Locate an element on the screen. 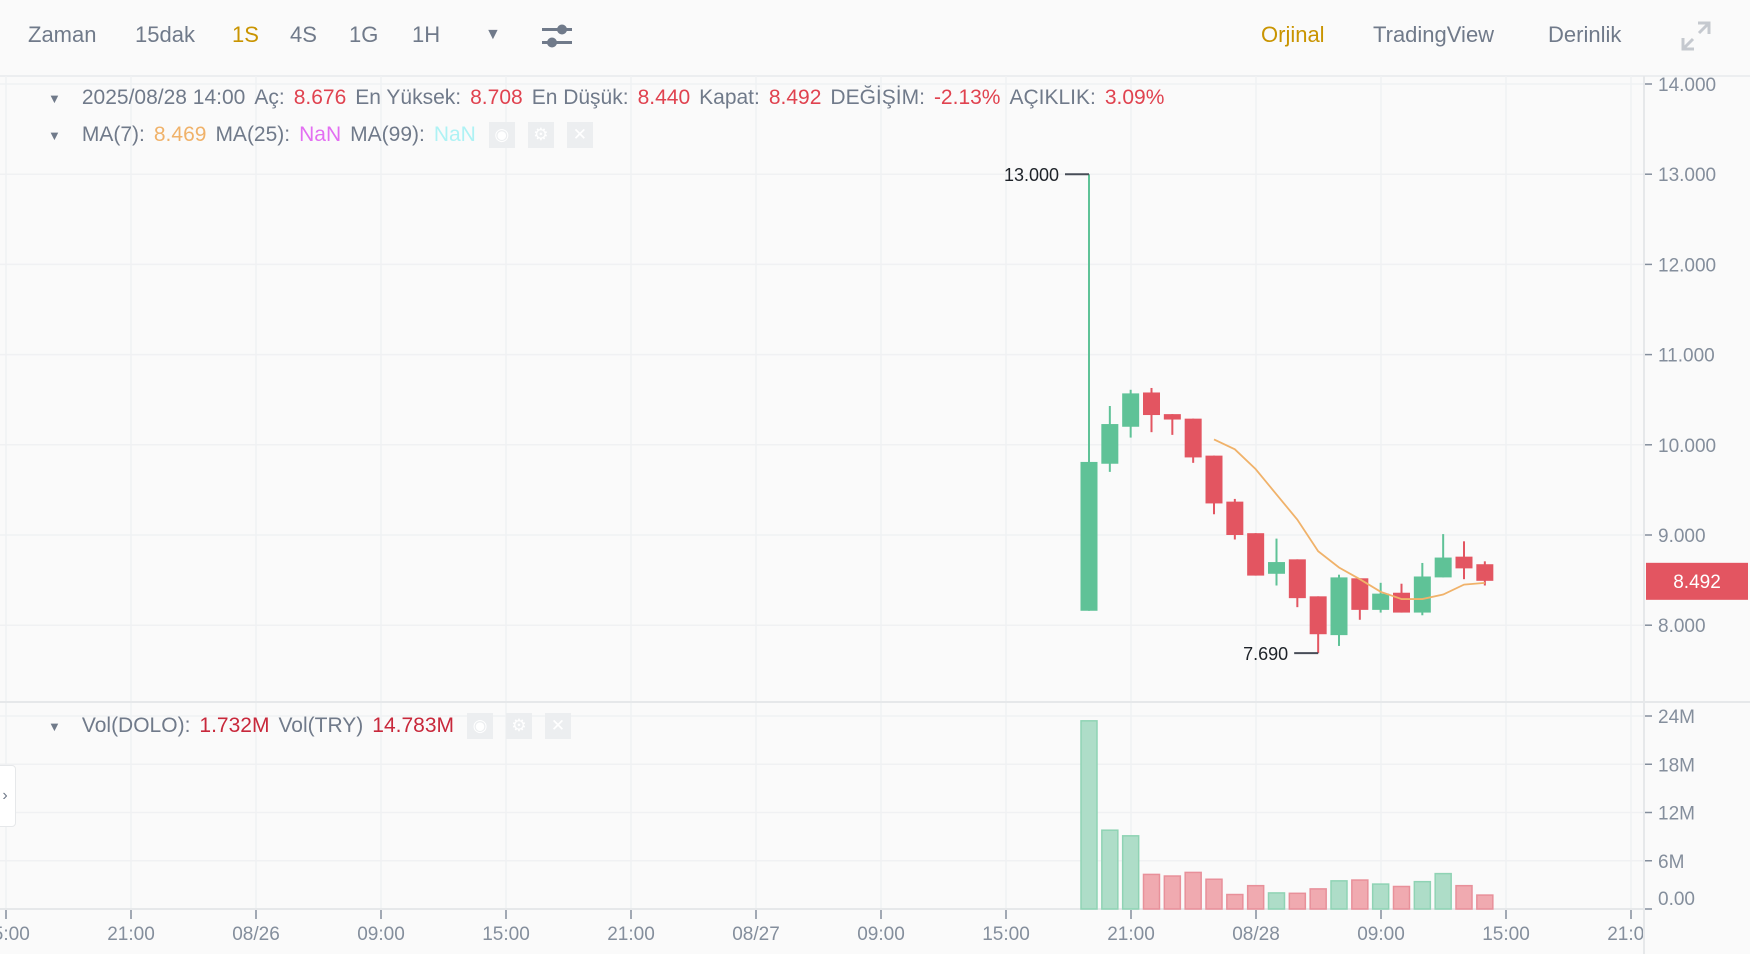 This screenshot has width=1750, height=954. low-label: En Düşük: is located at coordinates (580, 97).